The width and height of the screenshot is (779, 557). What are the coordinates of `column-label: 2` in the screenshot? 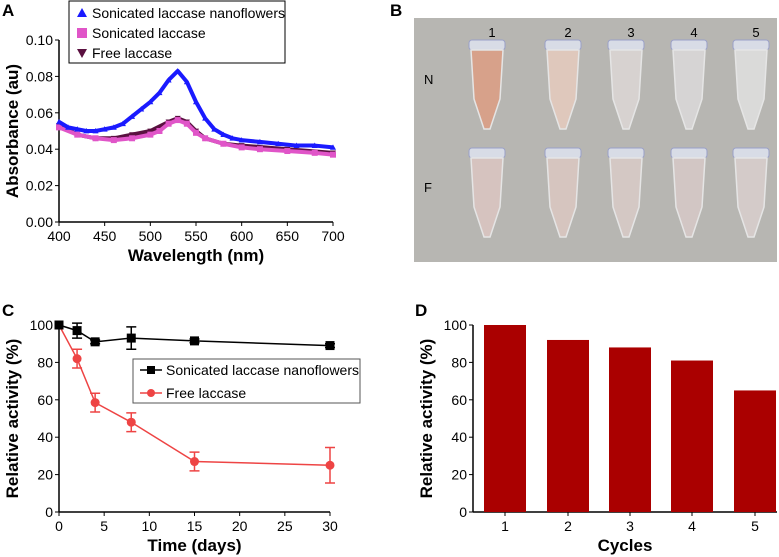 It's located at (567, 32).